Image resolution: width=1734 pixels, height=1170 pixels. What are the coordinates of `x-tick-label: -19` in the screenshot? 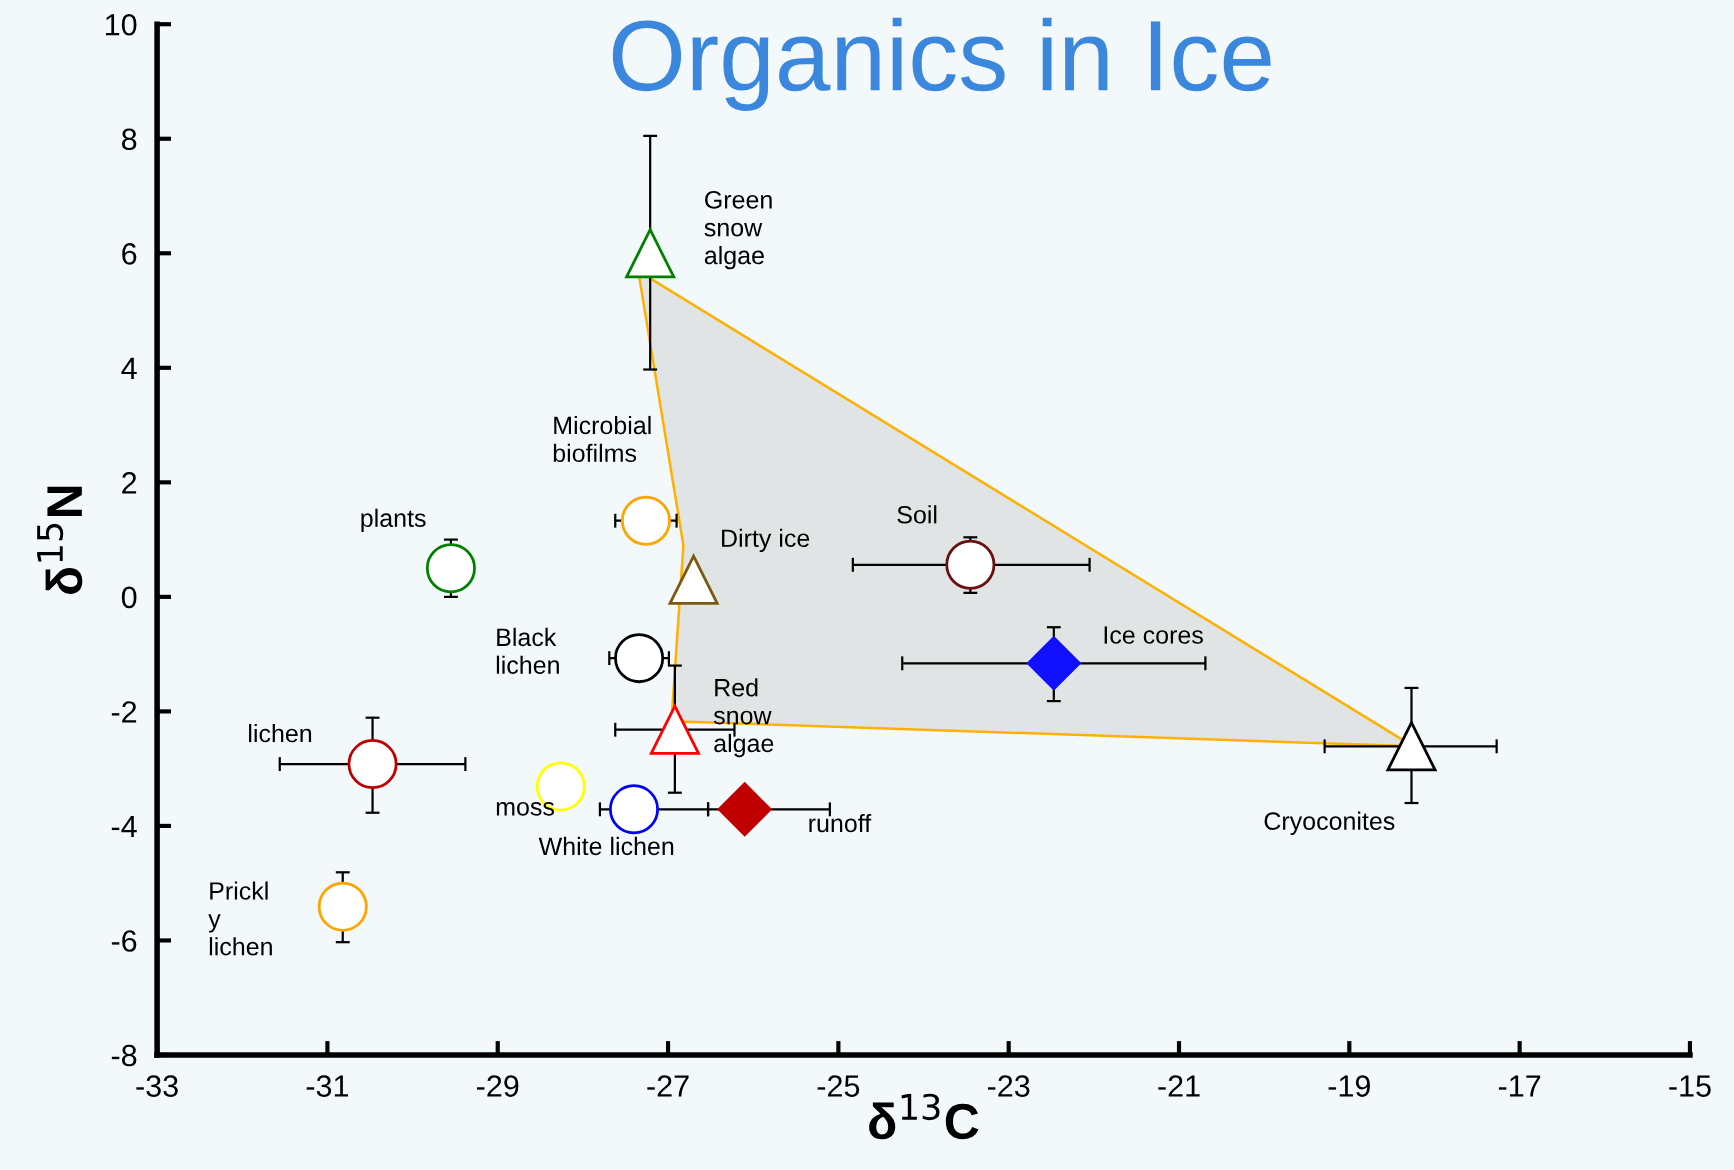 It's located at (1349, 1086).